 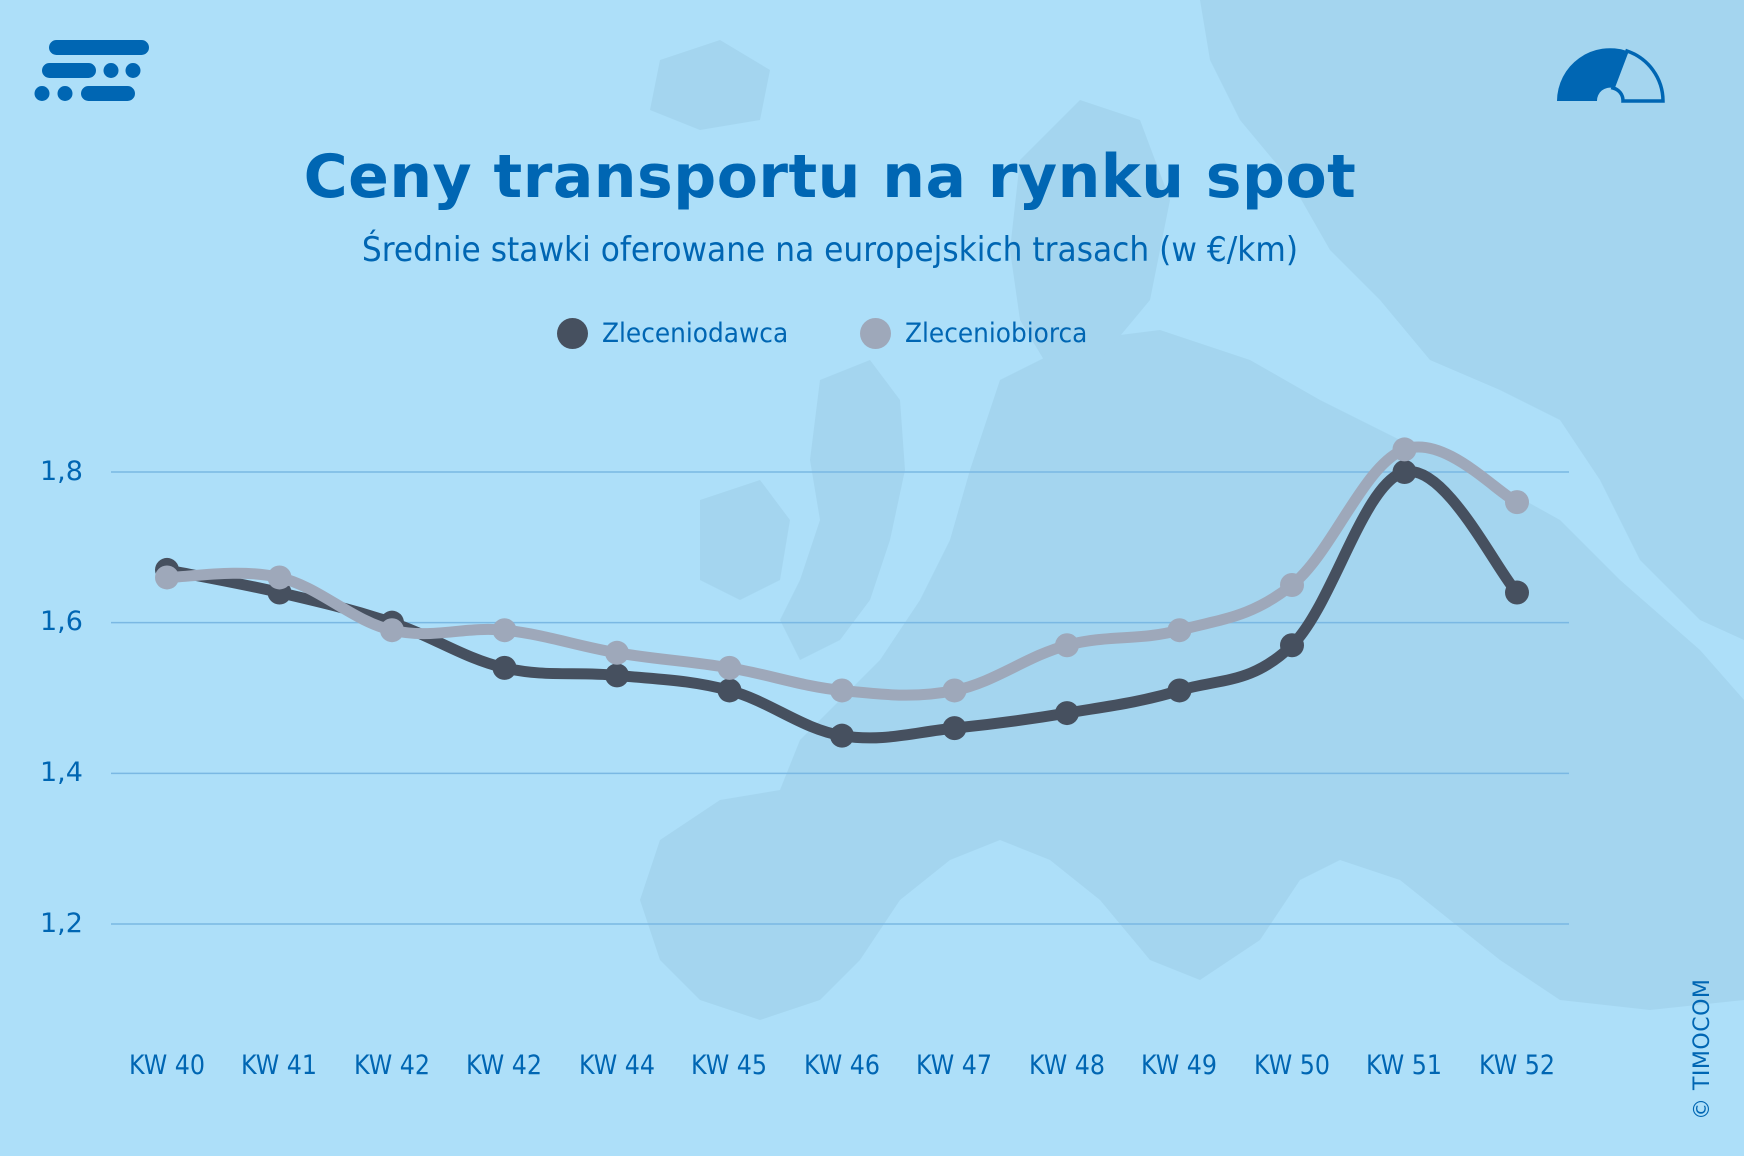 I want to click on copyright-text: © TIMOCOM, so click(x=1702, y=1049).